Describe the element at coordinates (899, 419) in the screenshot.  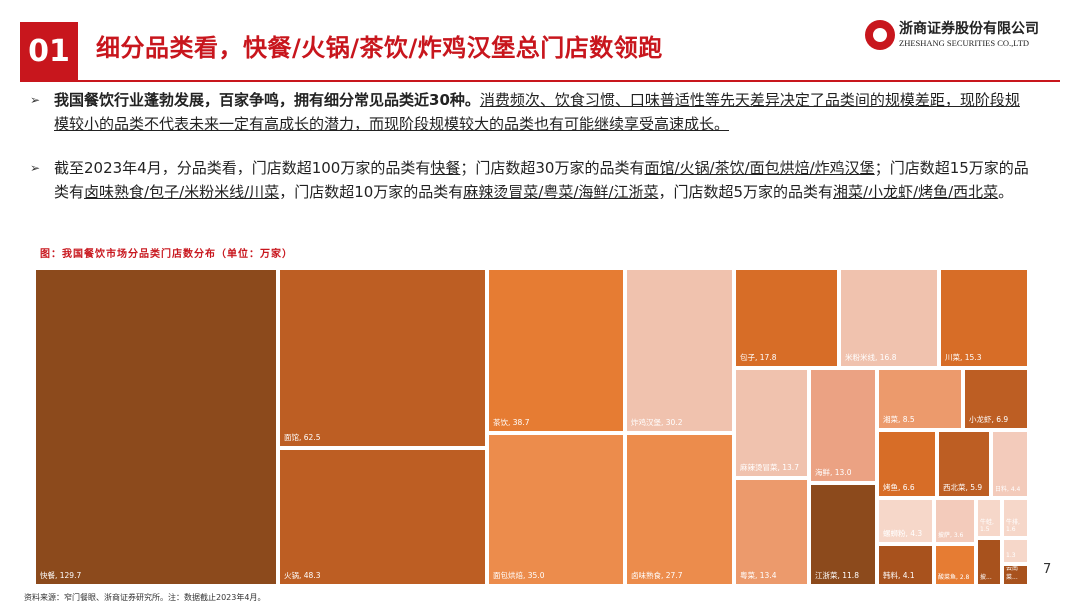
I see `treemap-cell-label: 湘菜, 8.5` at that location.